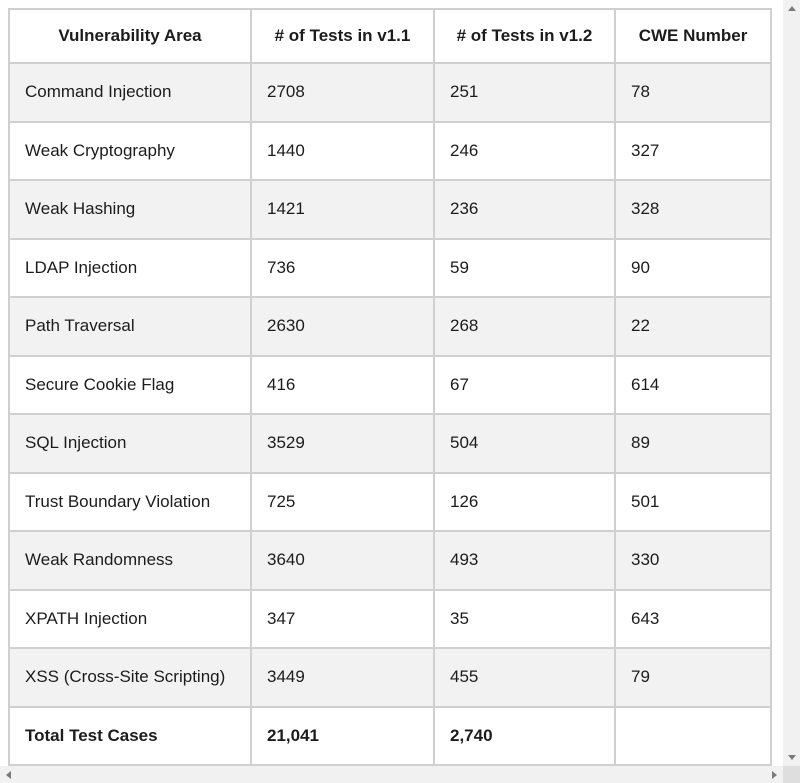 The width and height of the screenshot is (800, 783). Describe the element at coordinates (130, 618) in the screenshot. I see `cell-vulnerability-area: XPATH Injection` at that location.